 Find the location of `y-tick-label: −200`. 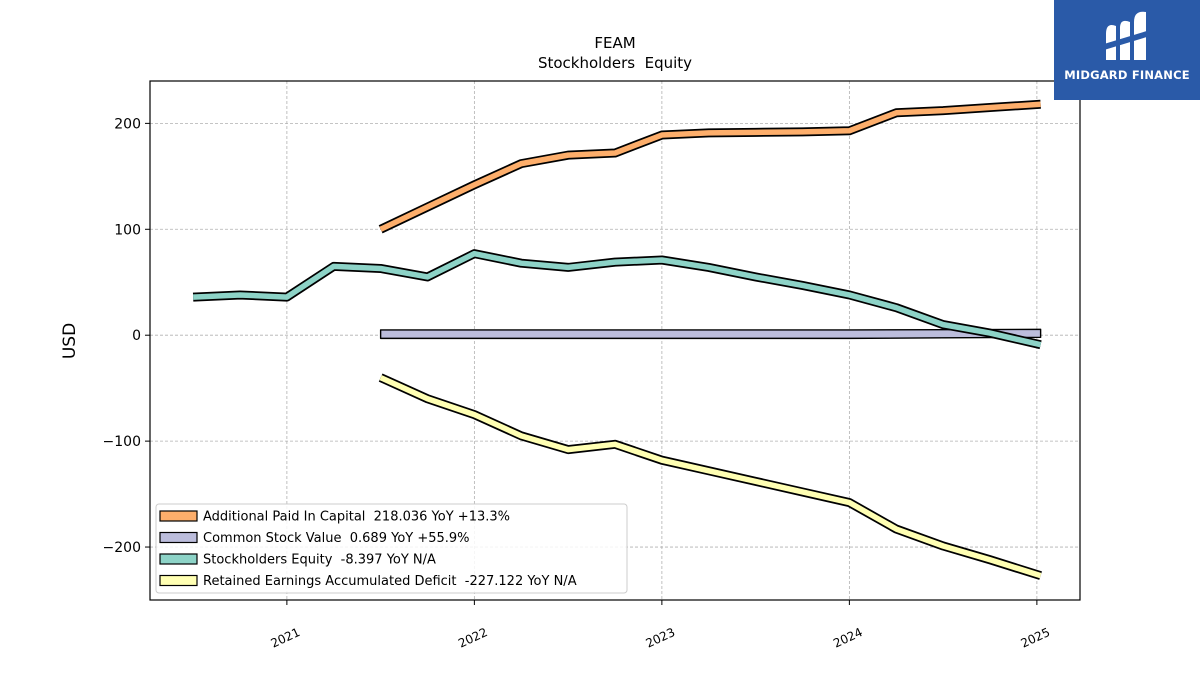

y-tick-label: −200 is located at coordinates (122, 548).